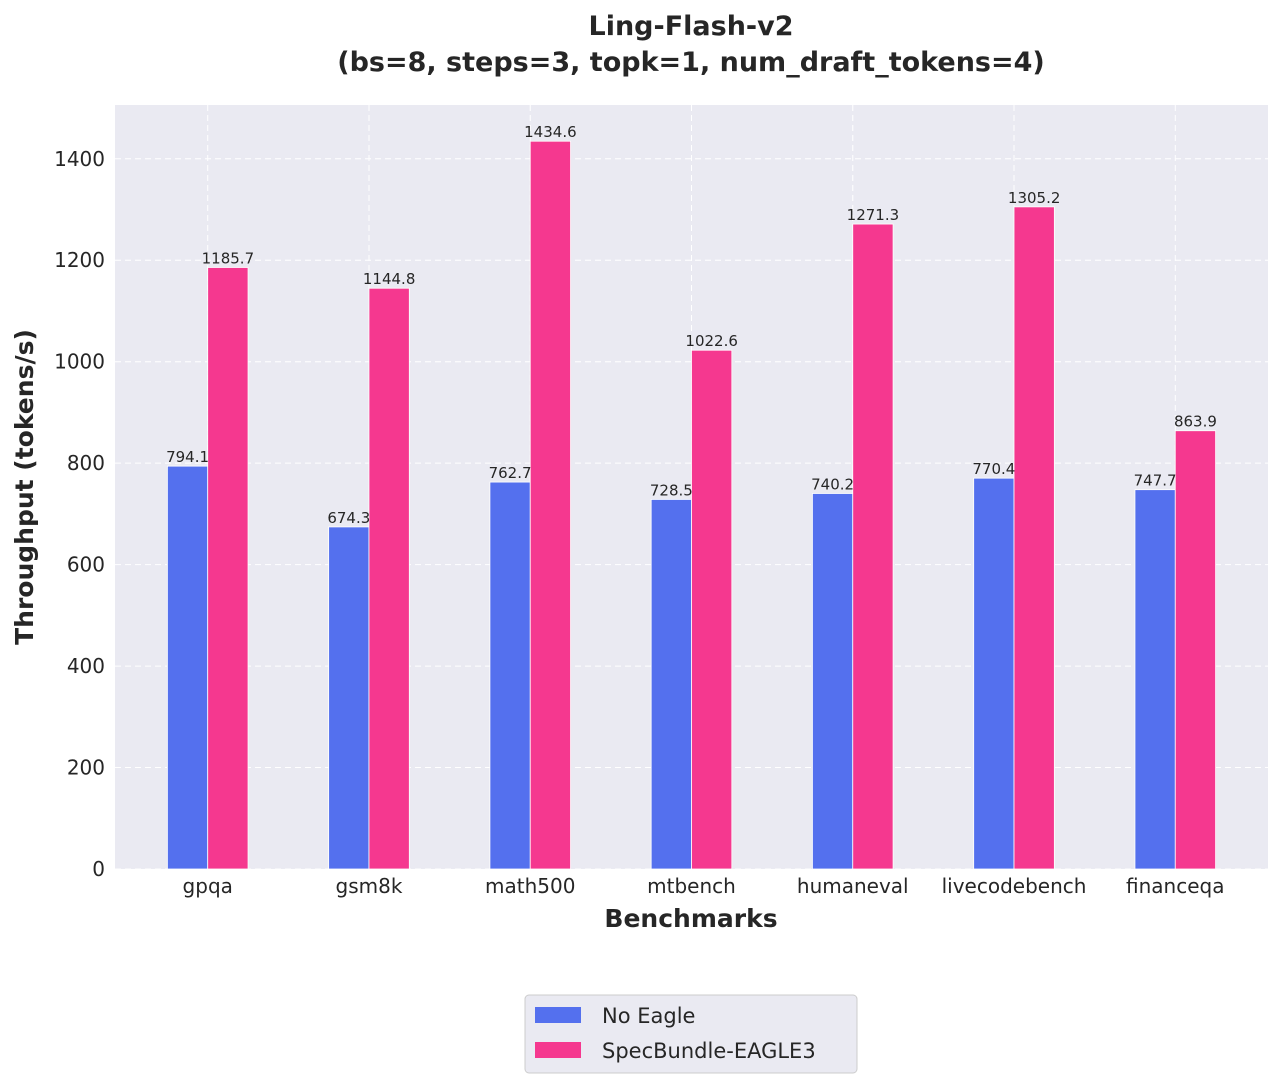 Image resolution: width=1280 pixels, height=1086 pixels. What do you see at coordinates (873, 215) in the screenshot?
I see `data-label: 1271.3` at bounding box center [873, 215].